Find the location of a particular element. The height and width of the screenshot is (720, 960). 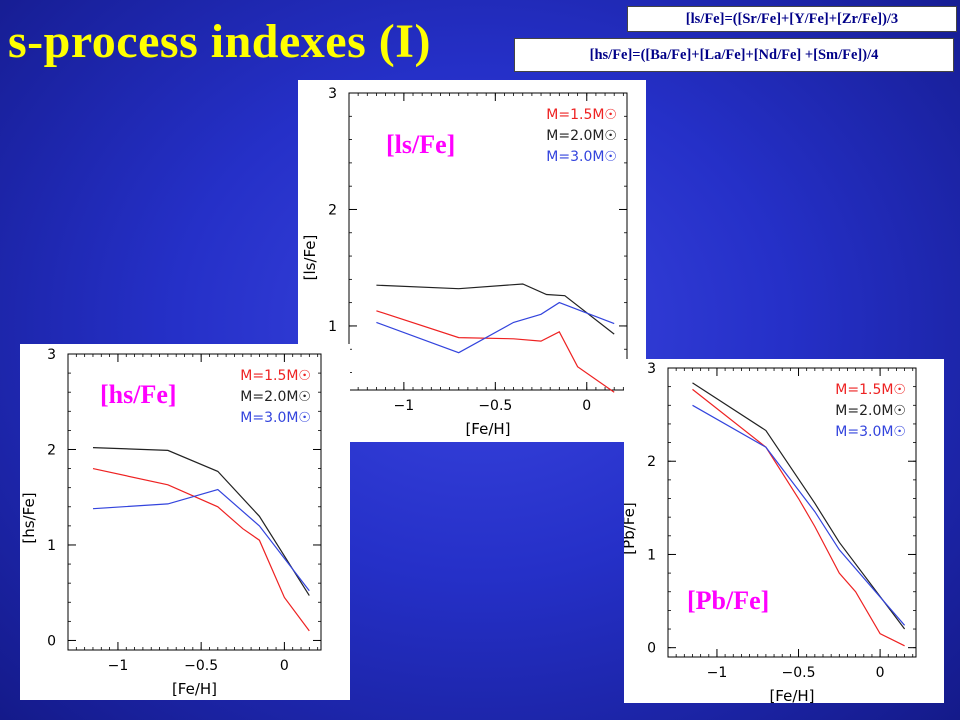

y-axis-title: [ls/Fe] is located at coordinates (310, 258).